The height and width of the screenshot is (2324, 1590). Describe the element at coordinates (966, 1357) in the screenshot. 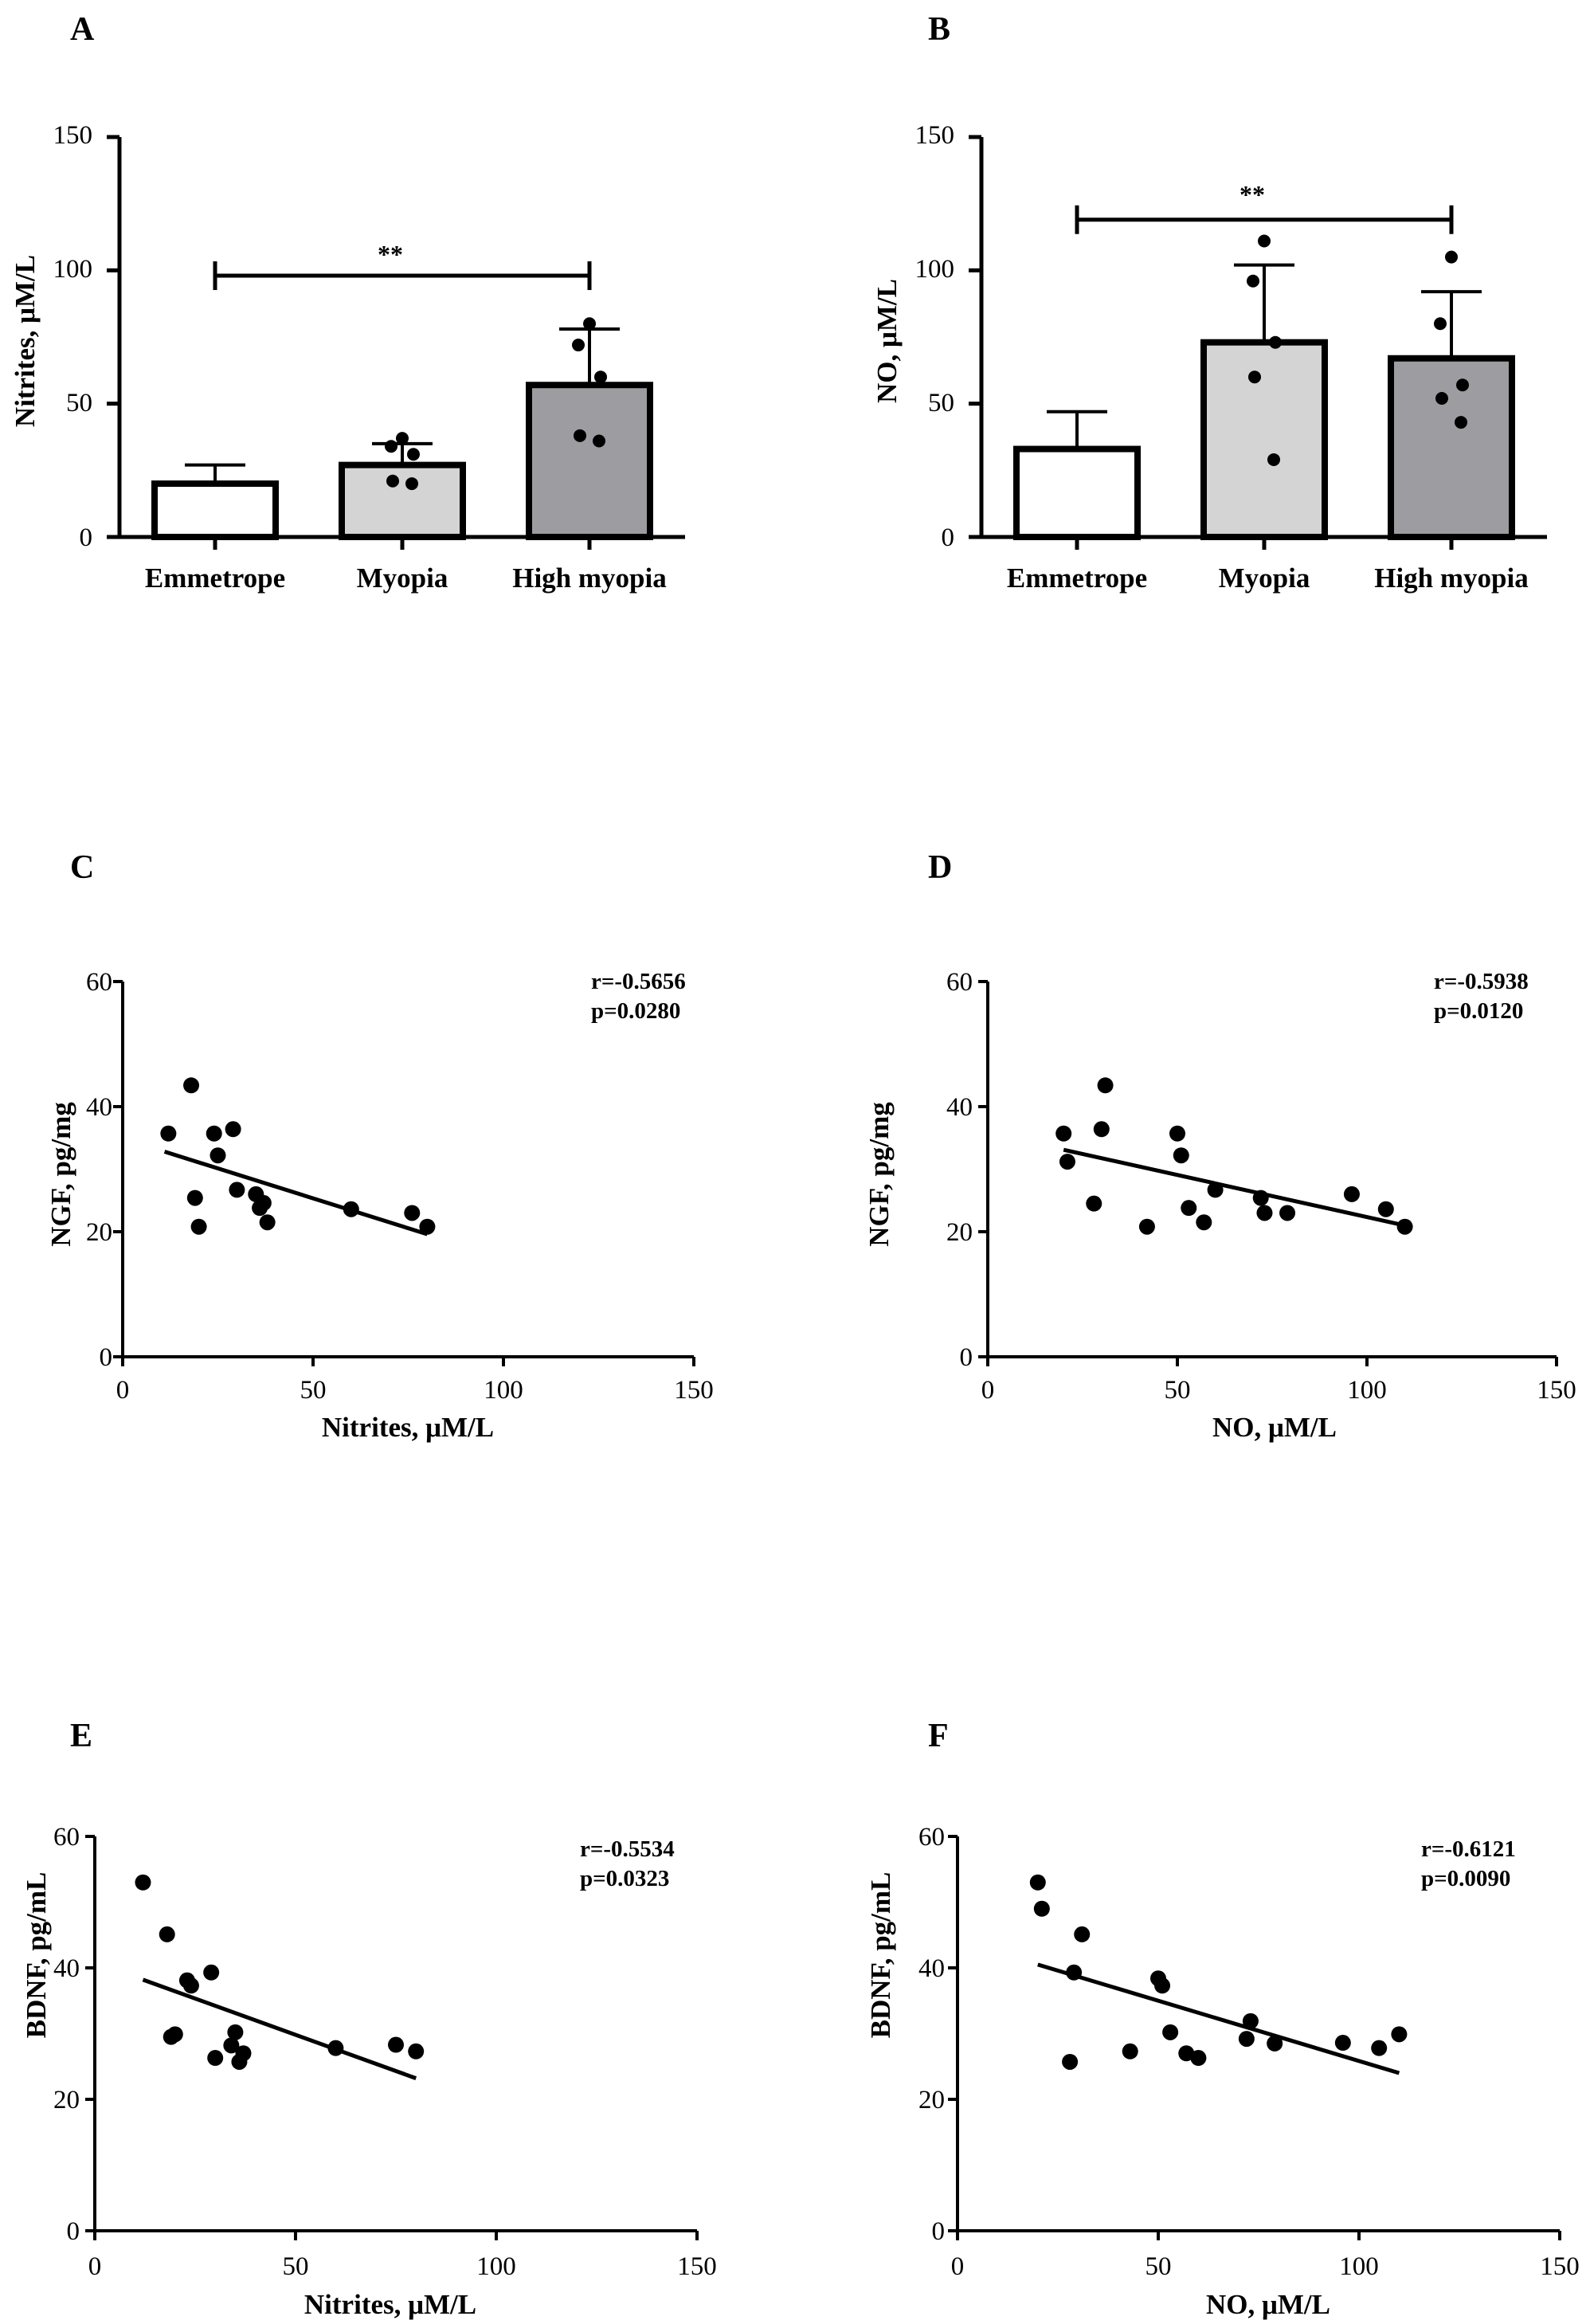

I see `y-tick-label-d-0: 0` at that location.